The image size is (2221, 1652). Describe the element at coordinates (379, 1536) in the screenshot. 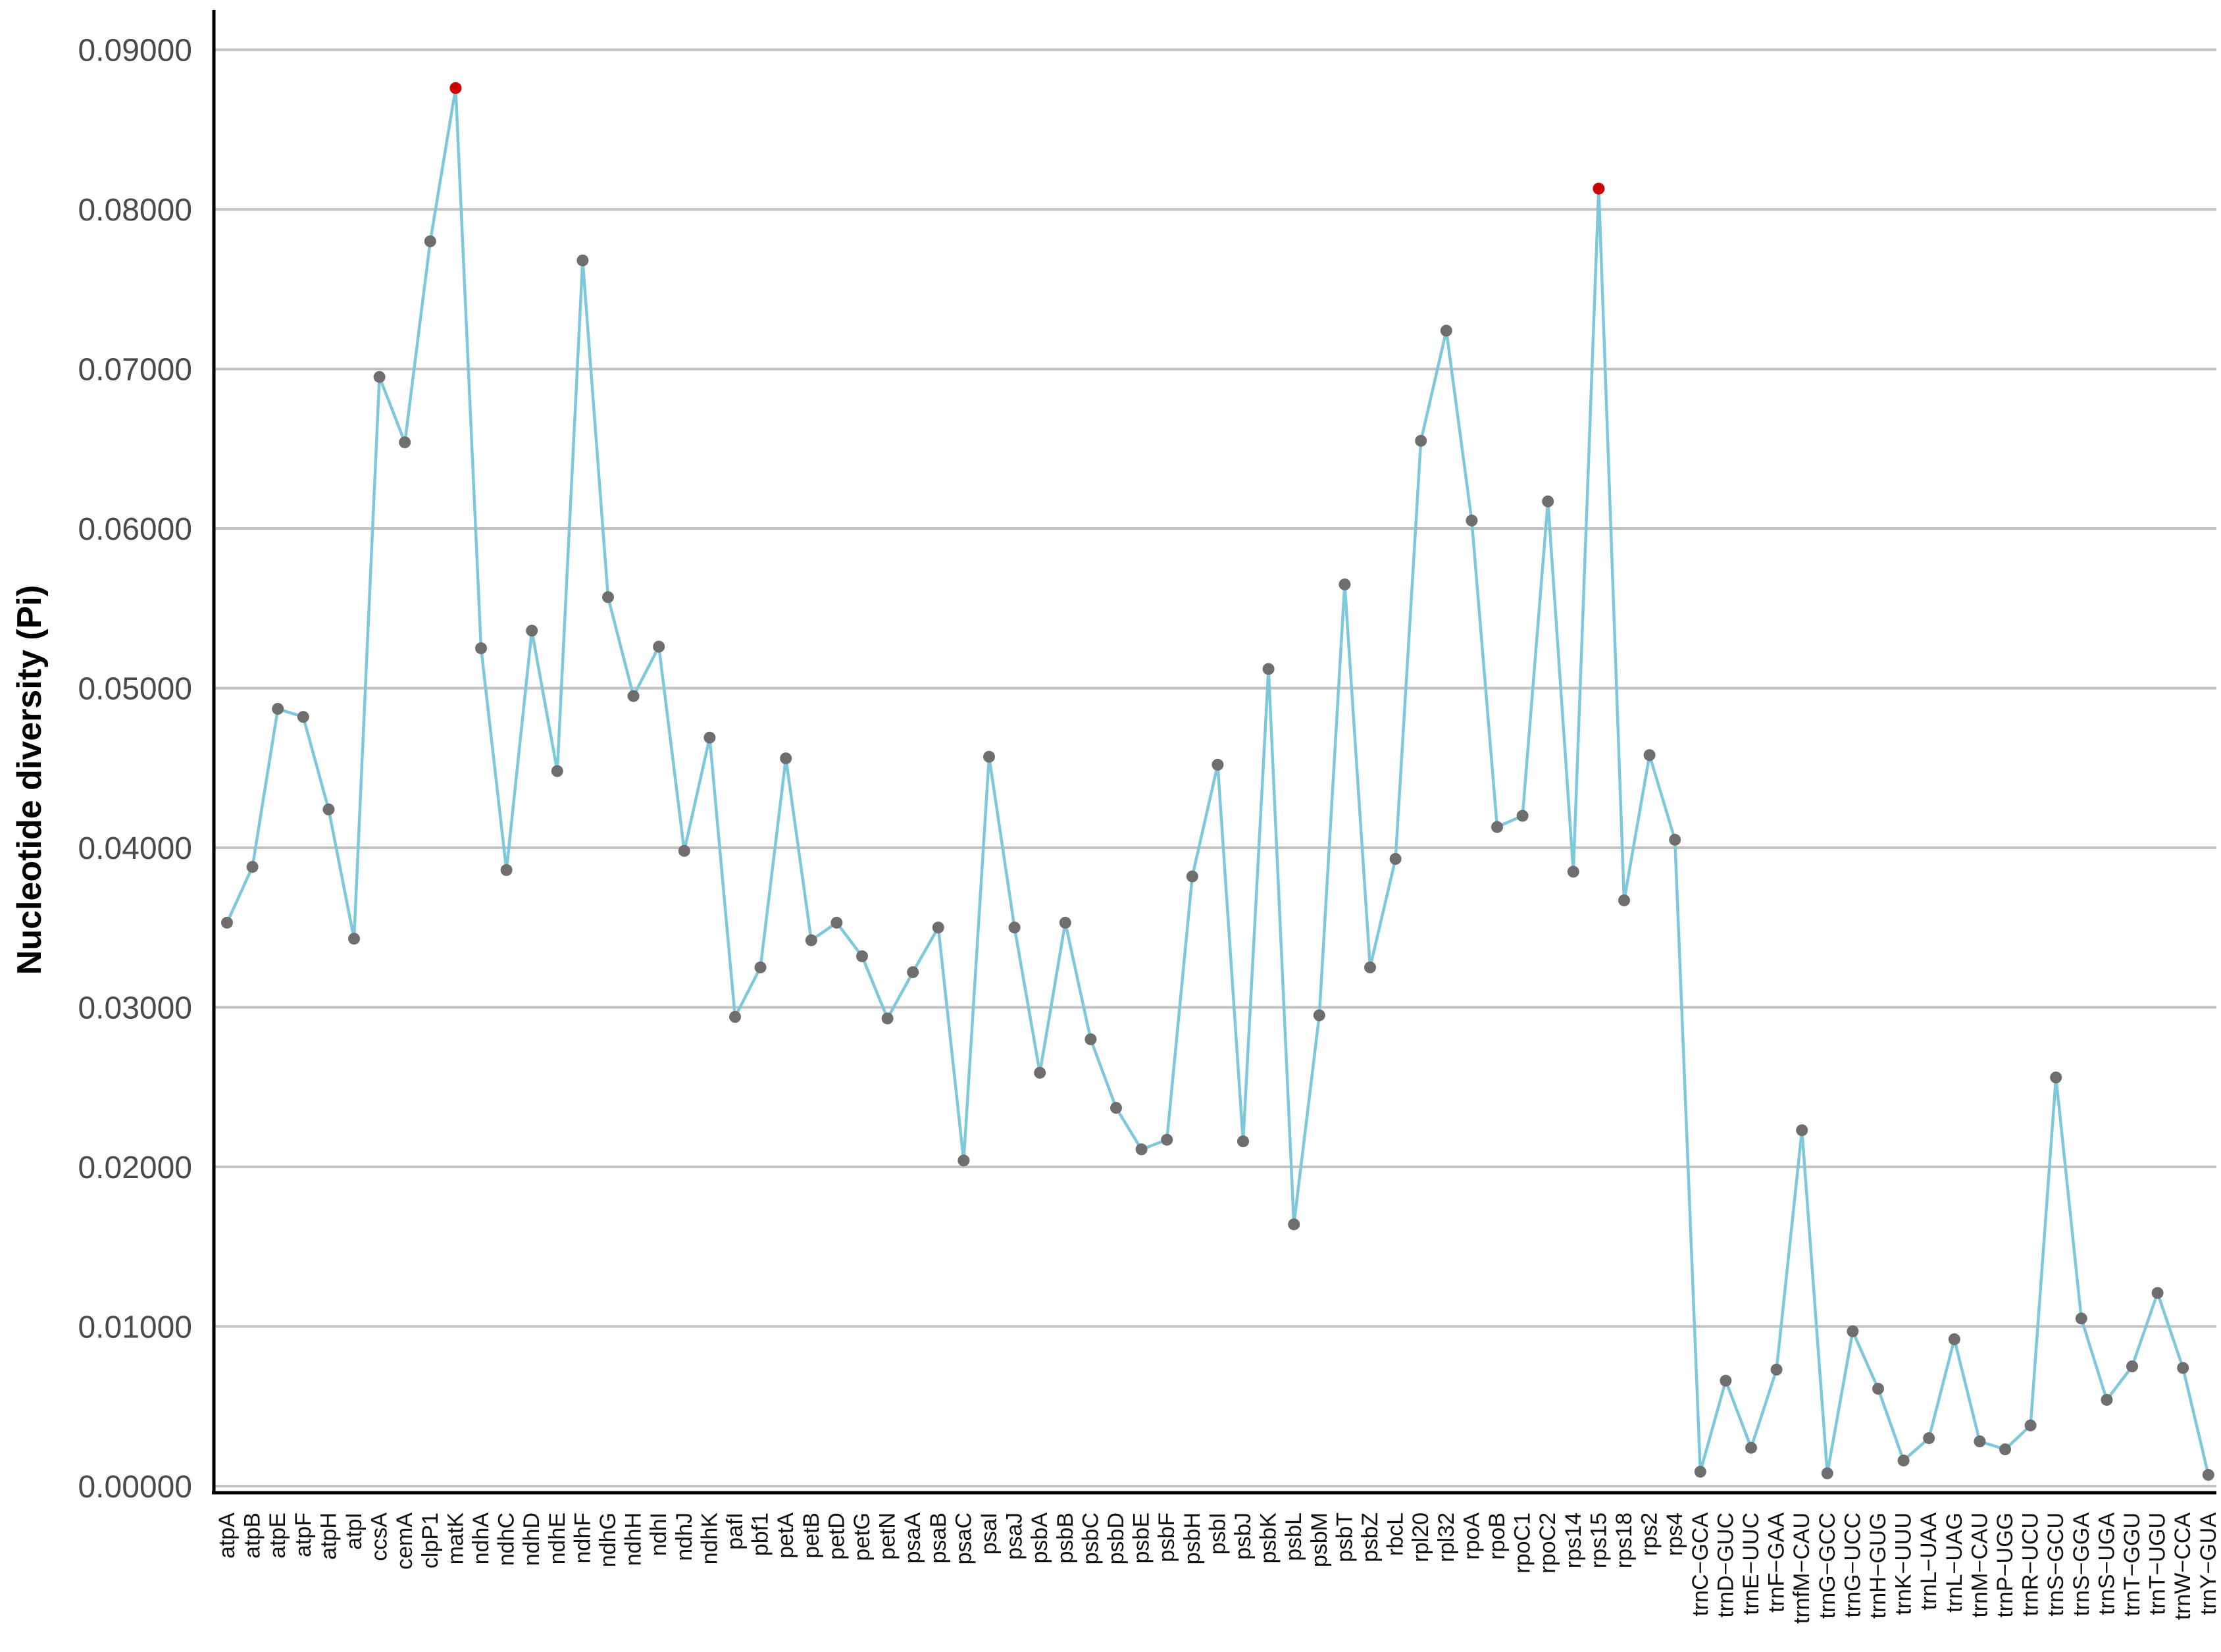

I see `x-tick-label: ccsA` at that location.